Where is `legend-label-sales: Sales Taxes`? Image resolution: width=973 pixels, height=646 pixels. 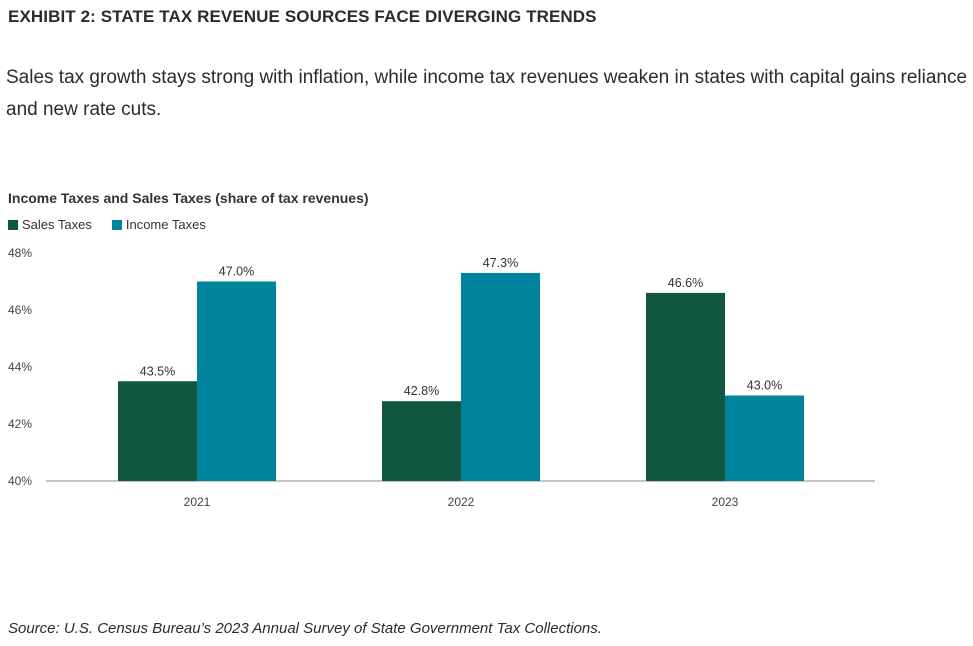
legend-label-sales: Sales Taxes is located at coordinates (57, 224).